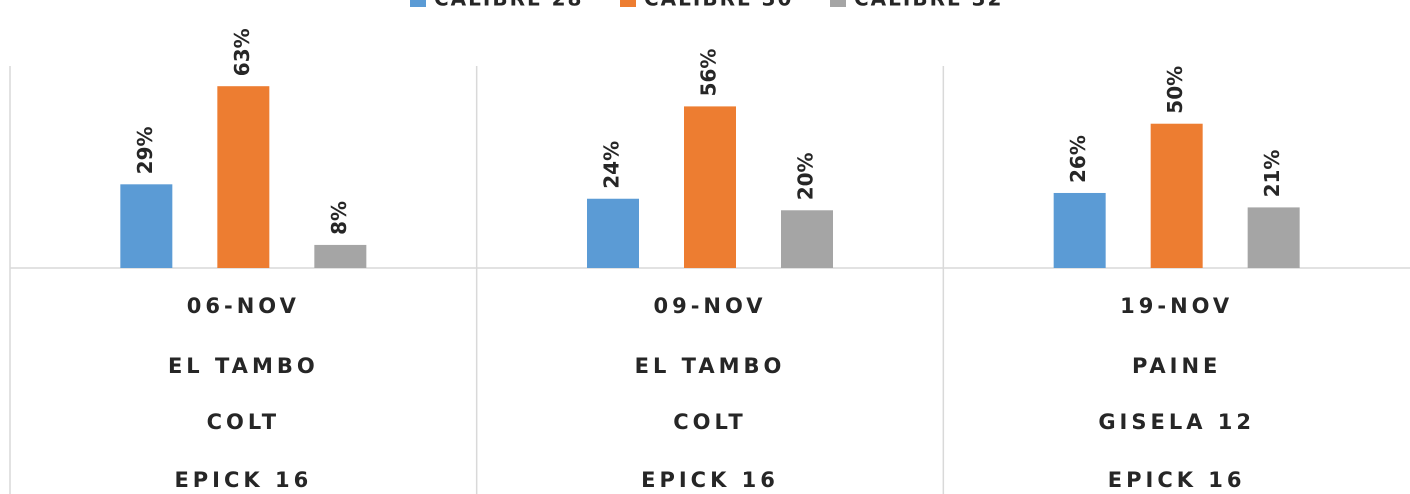 This screenshot has width=1410, height=494. What do you see at coordinates (242, 52) in the screenshot?
I see `data-label: 63%` at bounding box center [242, 52].